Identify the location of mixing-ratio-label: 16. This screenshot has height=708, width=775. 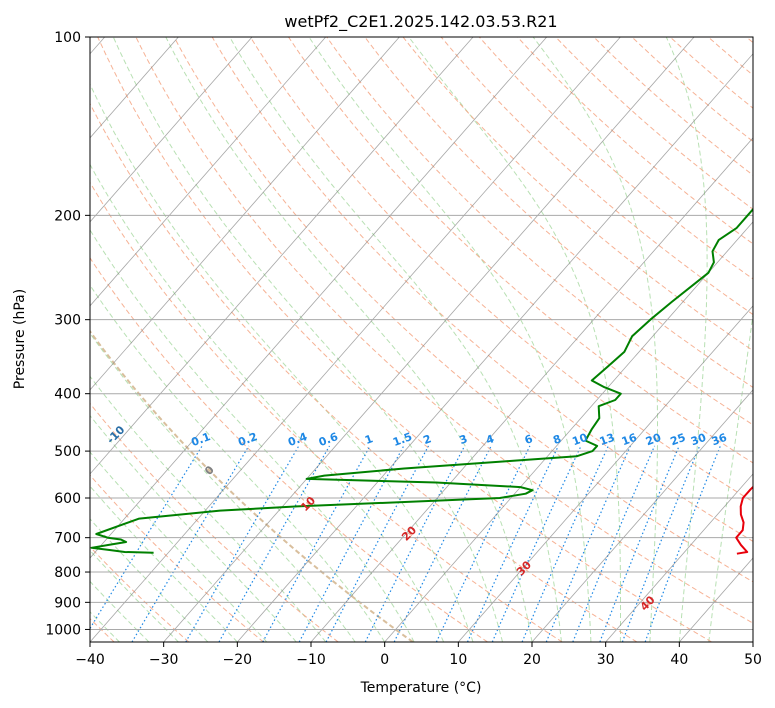
(629, 440).